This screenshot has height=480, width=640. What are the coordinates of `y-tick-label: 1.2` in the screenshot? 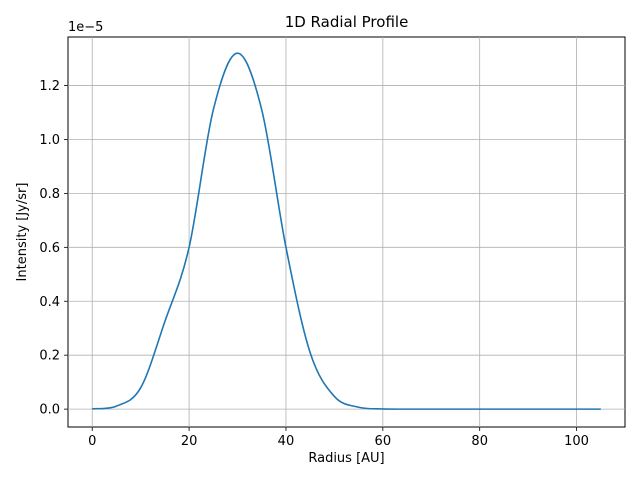 It's located at (49, 86).